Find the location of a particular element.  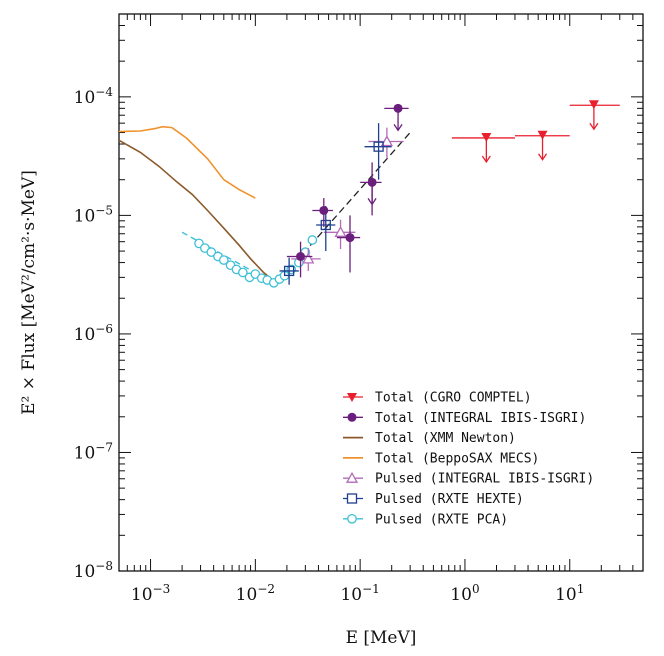

legend-label: Total (BeppoSAX MECS) is located at coordinates (457, 458).